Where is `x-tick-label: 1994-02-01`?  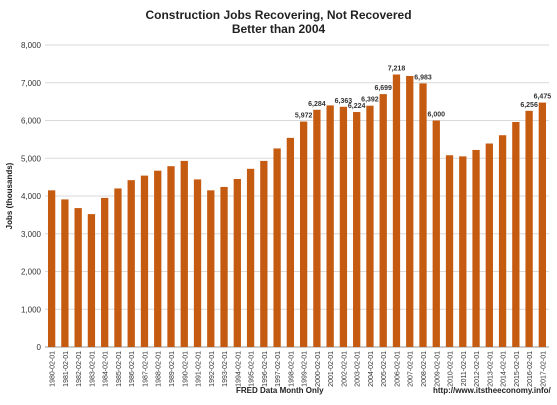
x-tick-label: 1994-02-01 is located at coordinates (238, 369).